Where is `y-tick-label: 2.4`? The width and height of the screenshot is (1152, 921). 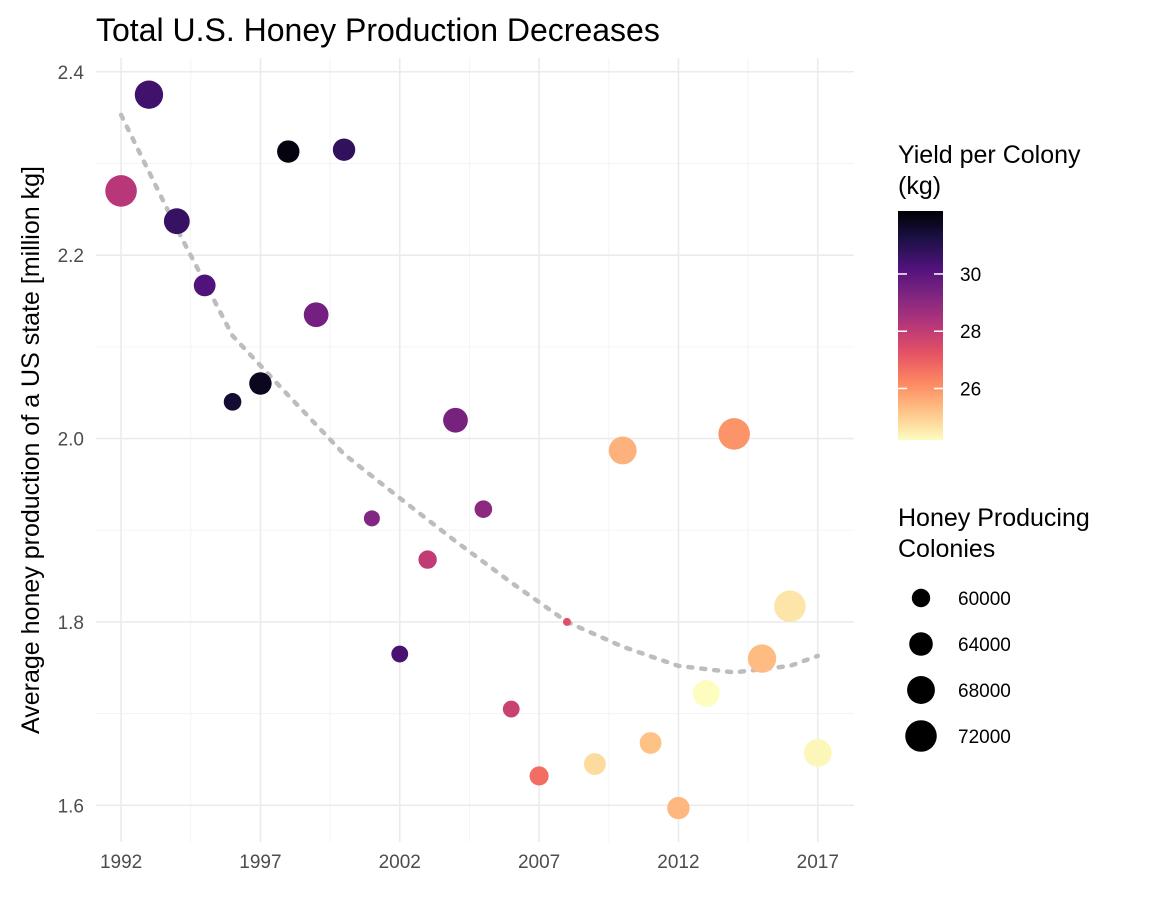
y-tick-label: 2.4 is located at coordinates (71, 73).